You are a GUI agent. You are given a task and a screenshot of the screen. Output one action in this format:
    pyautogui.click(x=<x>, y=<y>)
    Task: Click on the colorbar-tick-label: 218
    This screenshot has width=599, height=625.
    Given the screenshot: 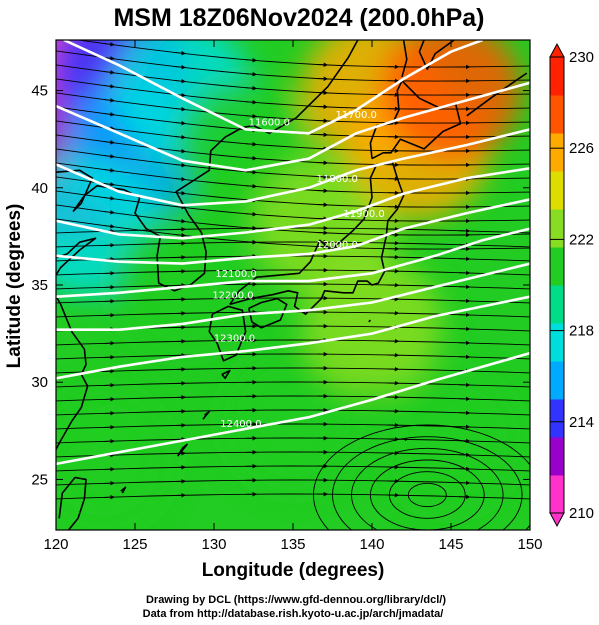 What is the action you would take?
    pyautogui.click(x=581, y=331)
    